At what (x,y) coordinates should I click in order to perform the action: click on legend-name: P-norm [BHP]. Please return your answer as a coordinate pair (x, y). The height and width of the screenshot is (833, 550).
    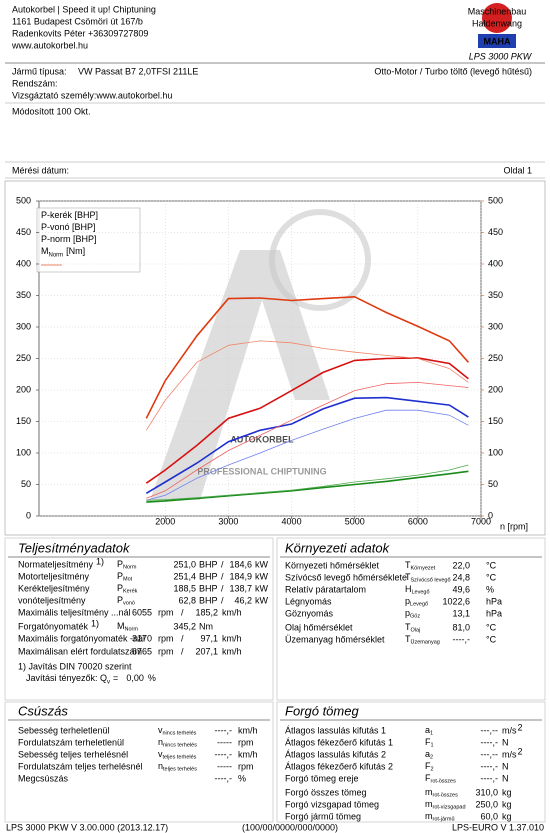
    Looking at the image, I should click on (69, 239).